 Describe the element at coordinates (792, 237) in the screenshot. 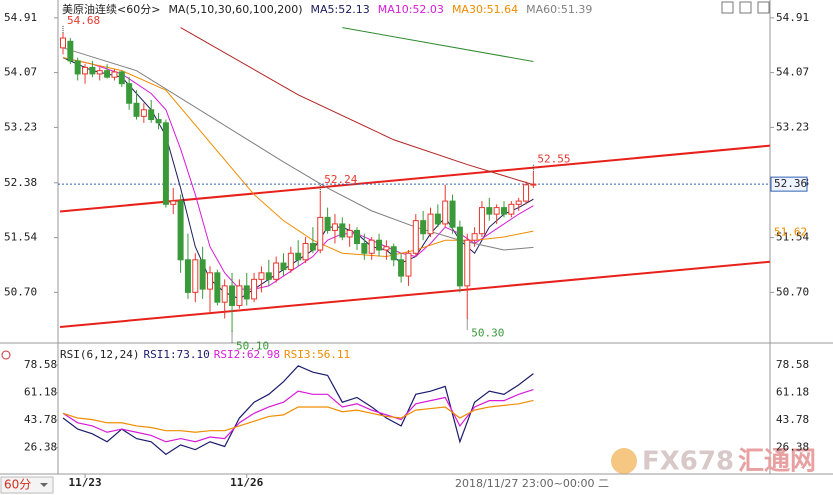

I see `y-tick-label-right: 51.54` at that location.